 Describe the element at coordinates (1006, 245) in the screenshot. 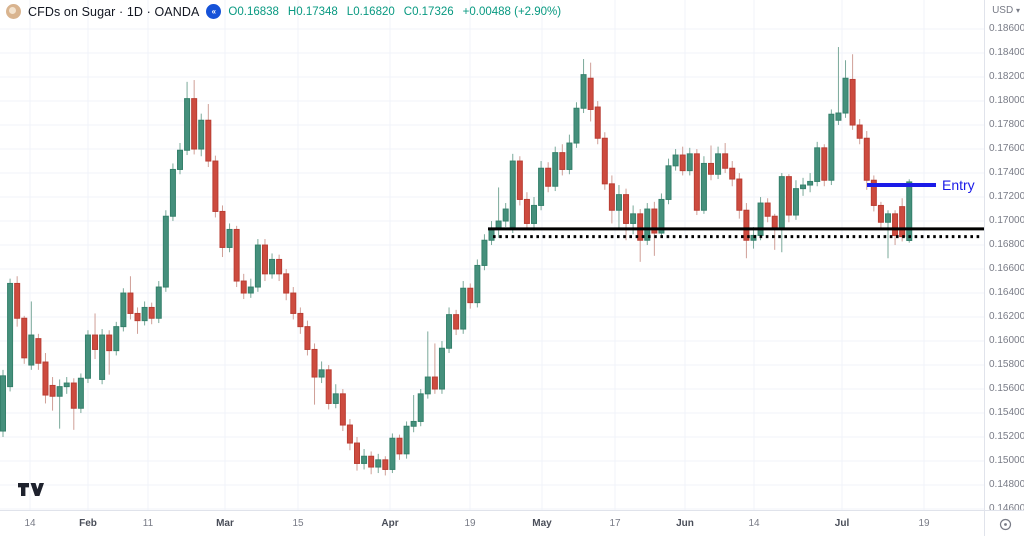

I see `price-axis-label: 0.16800` at that location.